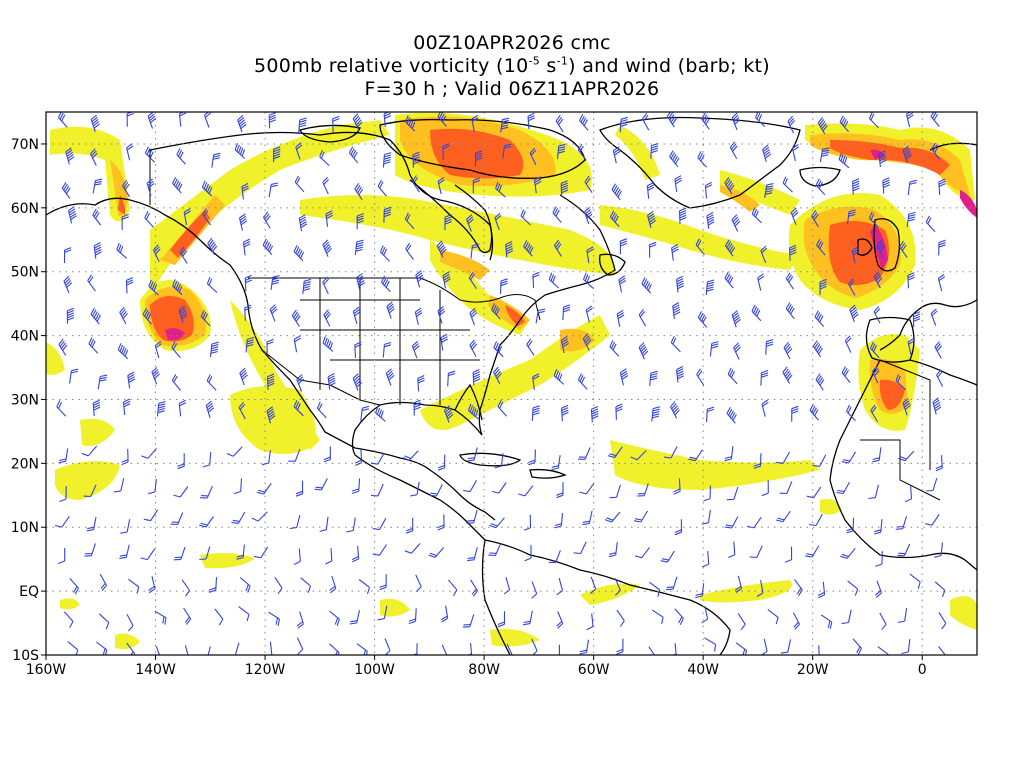 The image size is (1024, 768). Describe the element at coordinates (484, 670) in the screenshot. I see `x-tick-label: 80W` at that location.